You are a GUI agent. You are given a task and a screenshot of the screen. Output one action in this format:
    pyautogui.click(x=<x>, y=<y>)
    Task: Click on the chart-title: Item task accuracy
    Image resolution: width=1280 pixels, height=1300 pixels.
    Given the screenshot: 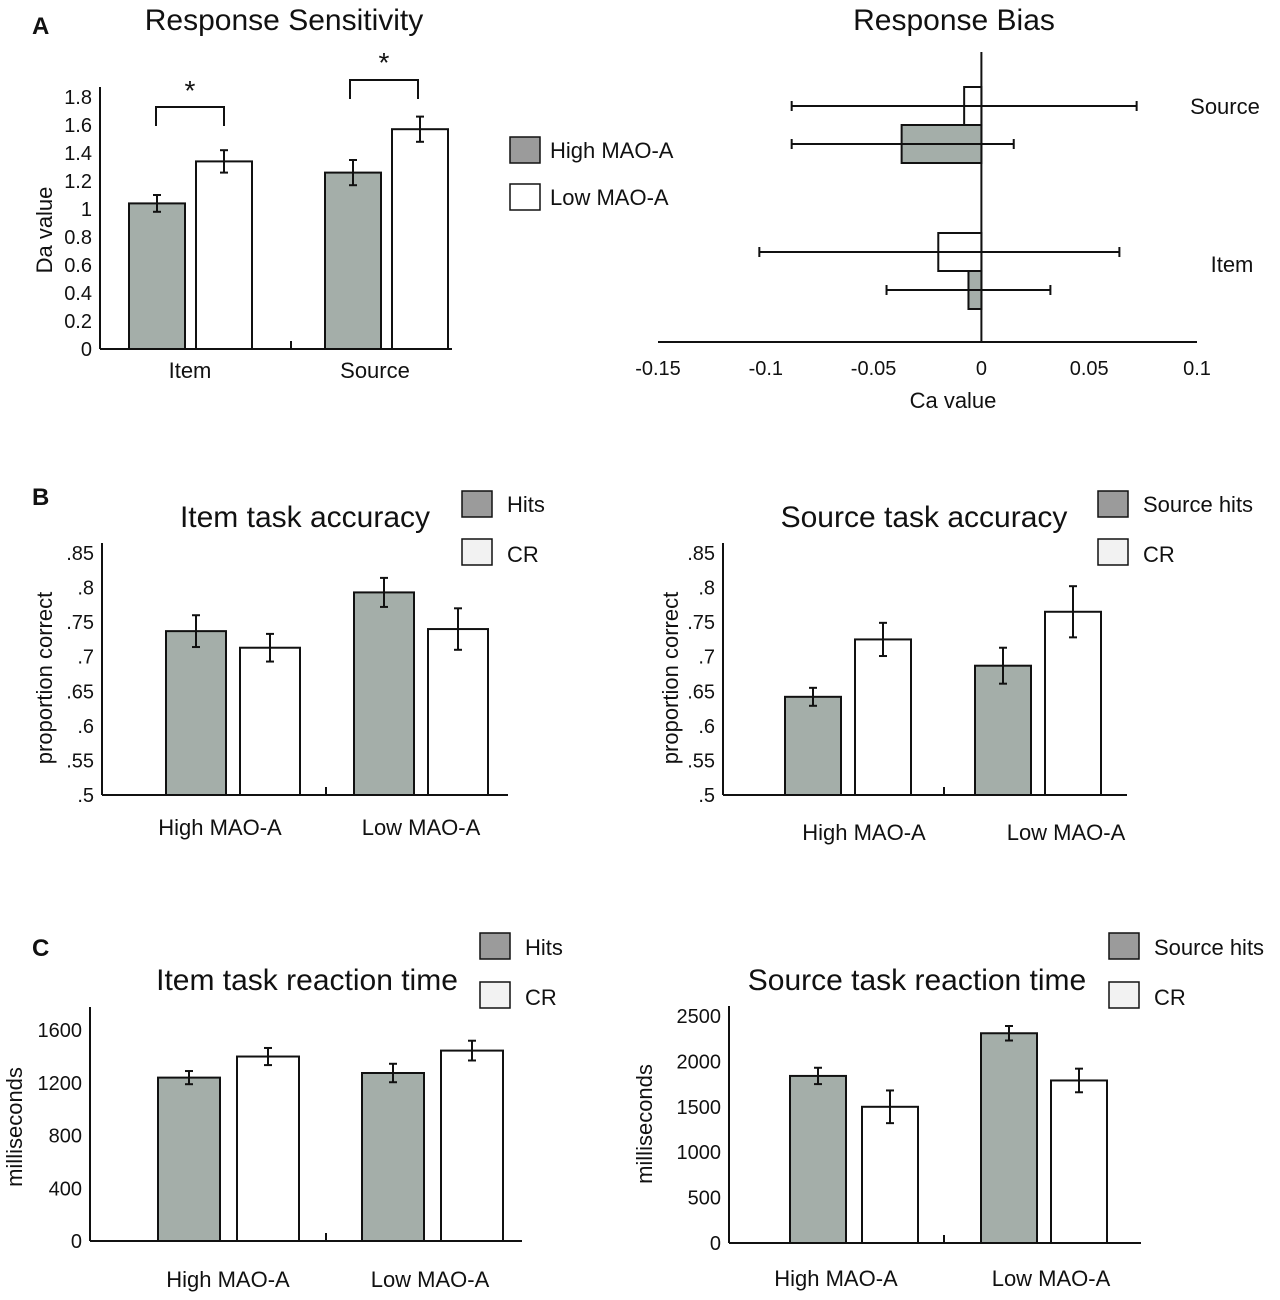 What is the action you would take?
    pyautogui.click(x=305, y=517)
    